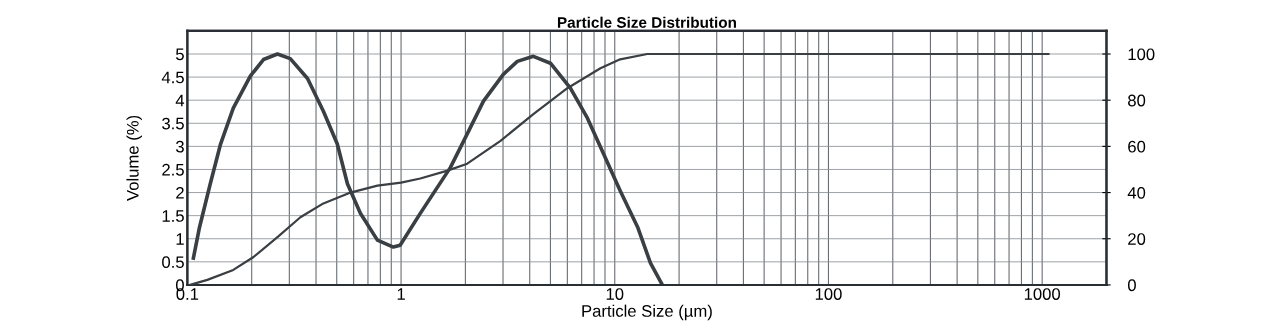 The image size is (1266, 336). What do you see at coordinates (1131, 285) in the screenshot?
I see `y2-tick-label: 0` at bounding box center [1131, 285].